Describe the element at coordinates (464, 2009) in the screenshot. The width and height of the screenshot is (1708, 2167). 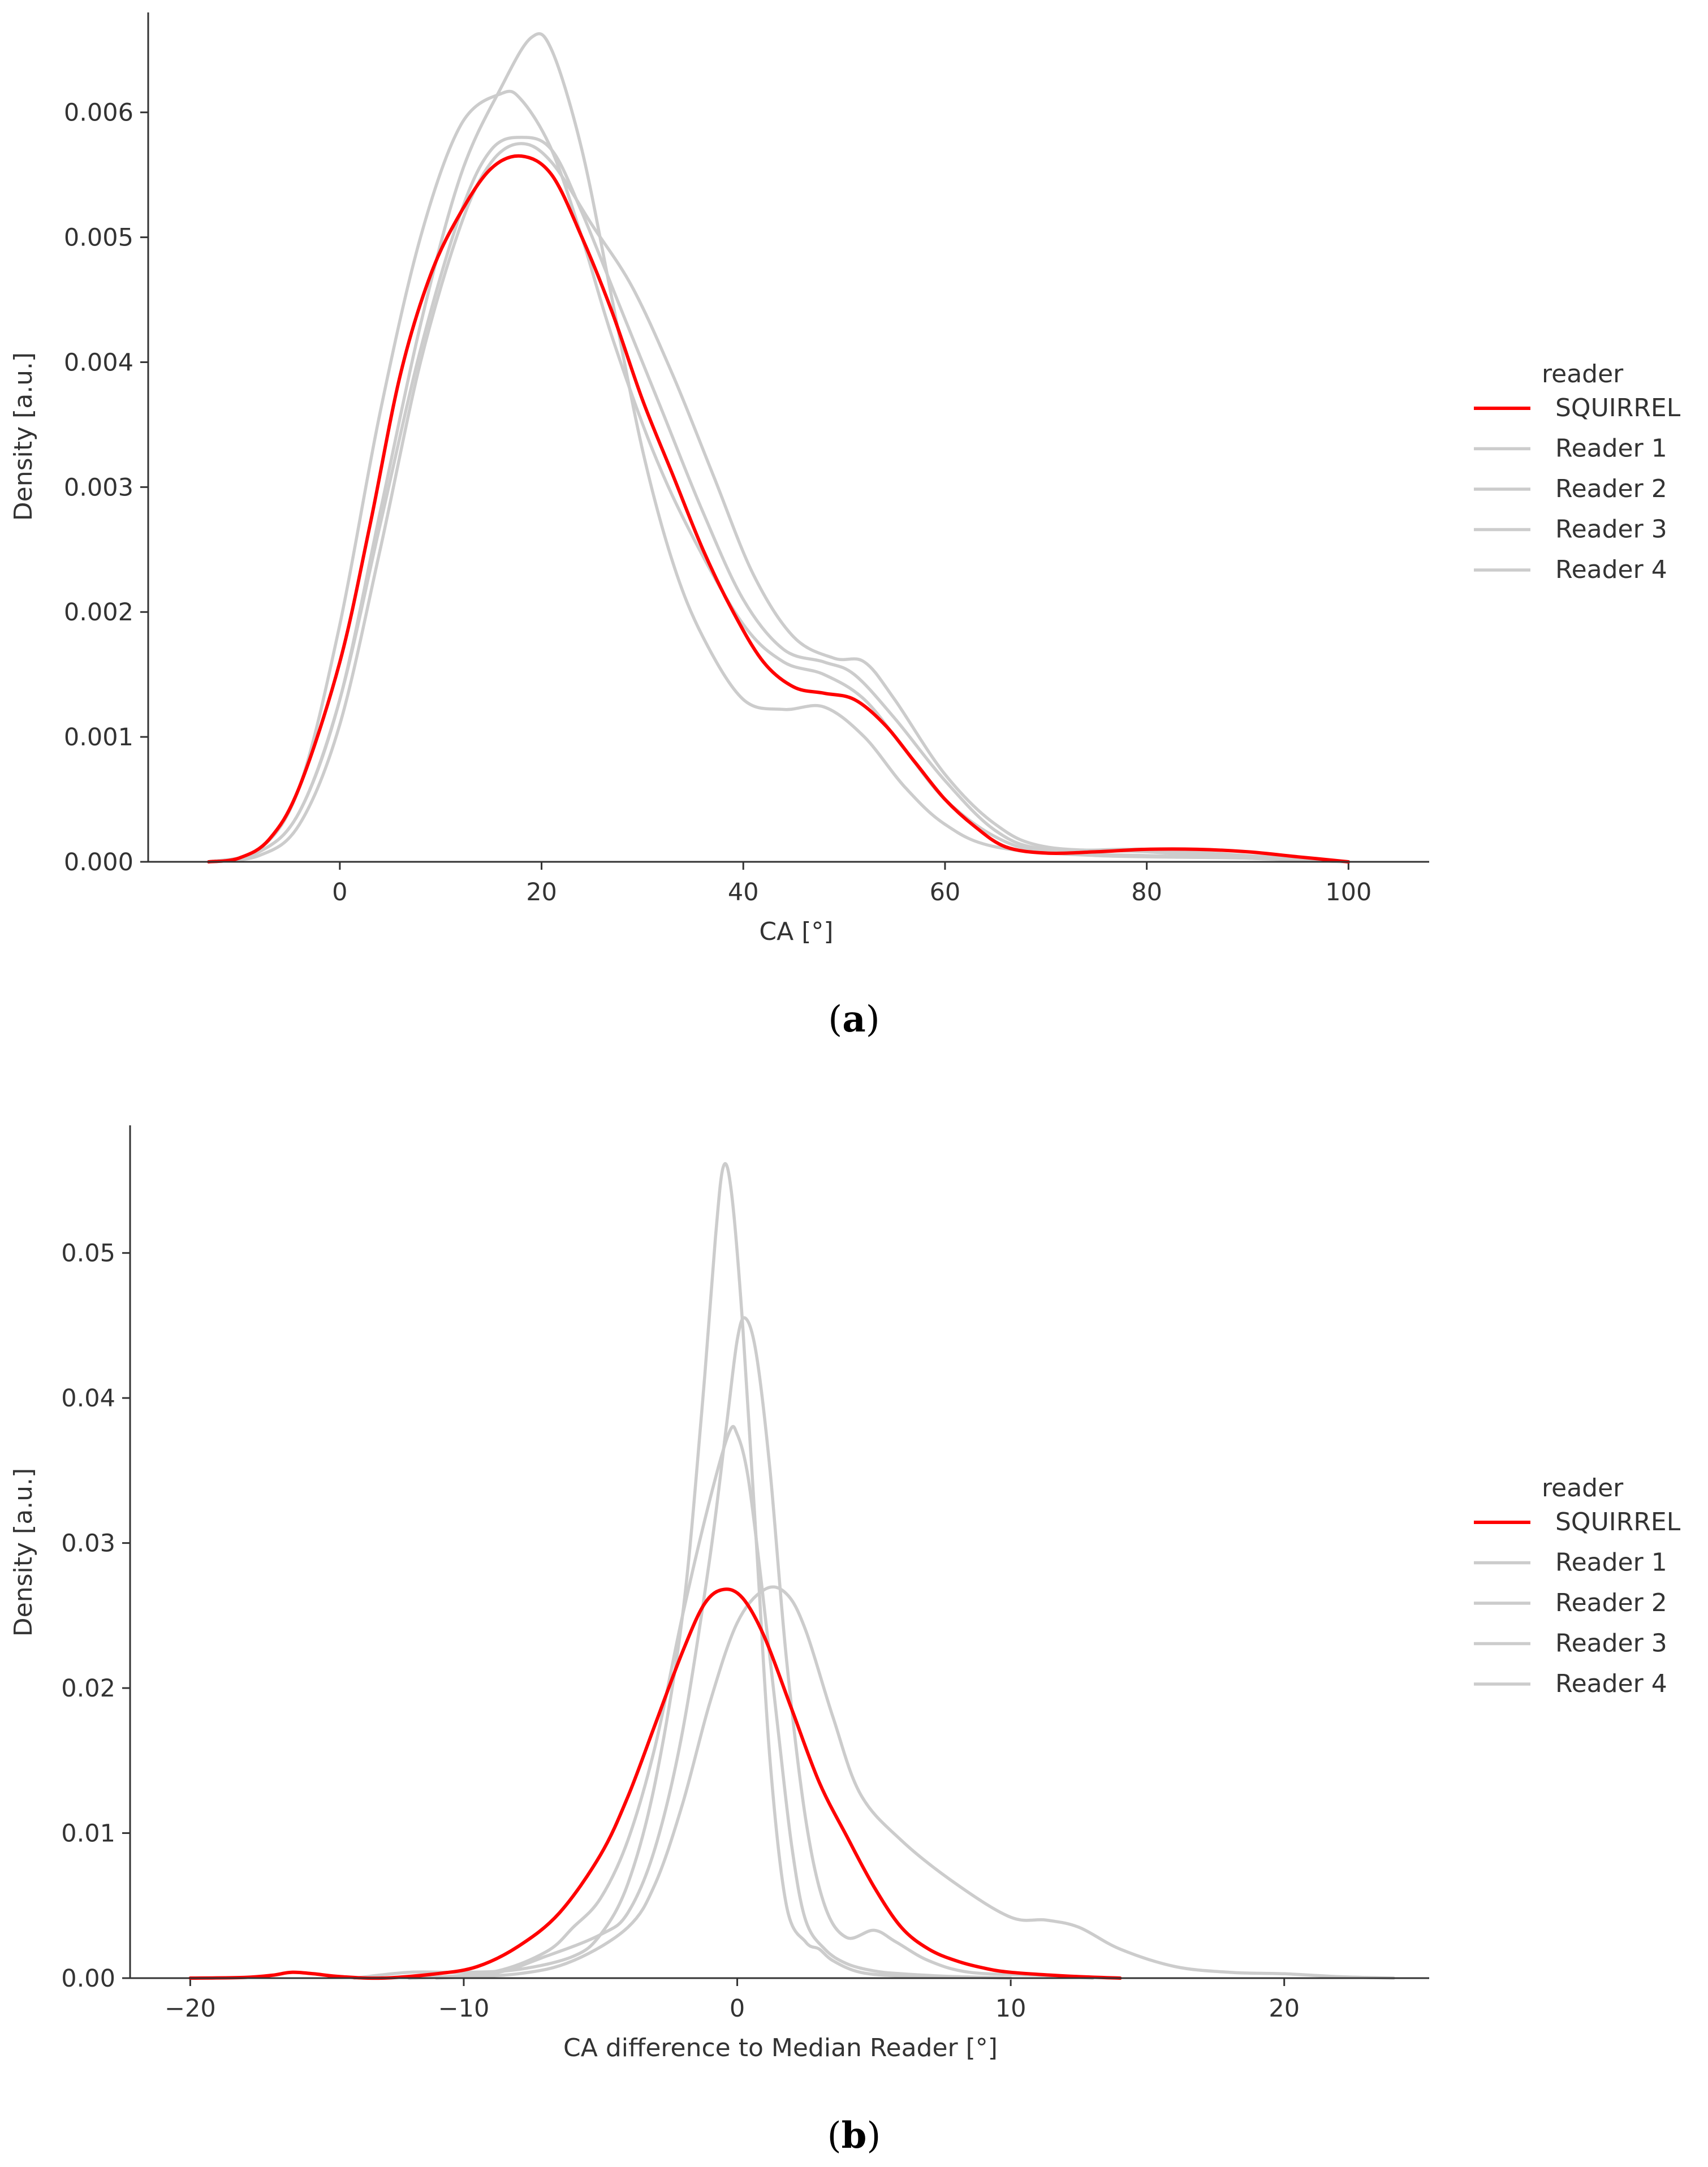
I see `panel-b-x-tick-label: −10` at that location.